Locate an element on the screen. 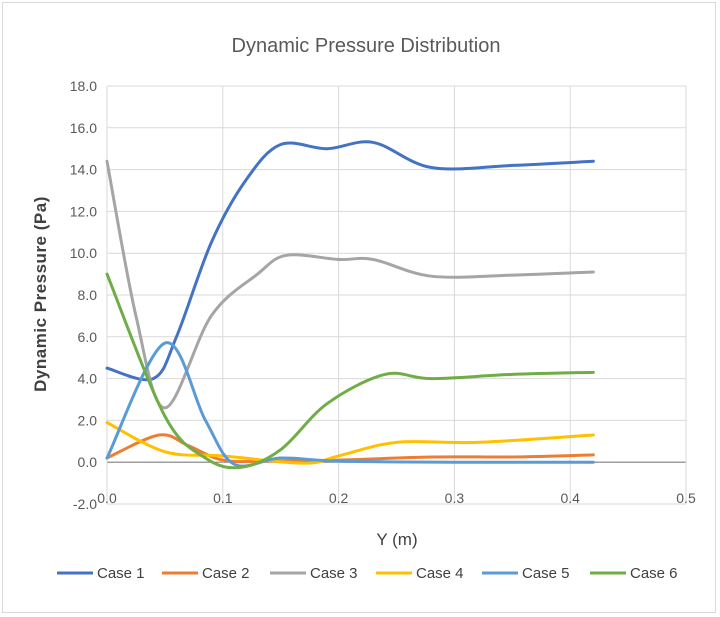 This screenshot has width=720, height=617. y-tick-label: 12.0 is located at coordinates (83, 211).